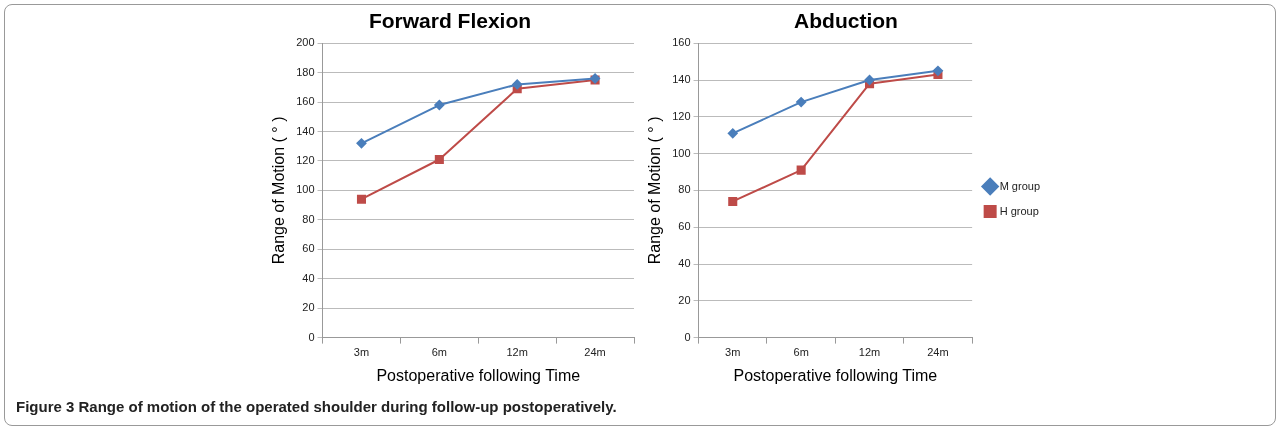 This screenshot has width=1282, height=430. I want to click on caption: Figure 3 Range of motion of the operated shoulder during follow-up postoperatively., so click(316, 406).